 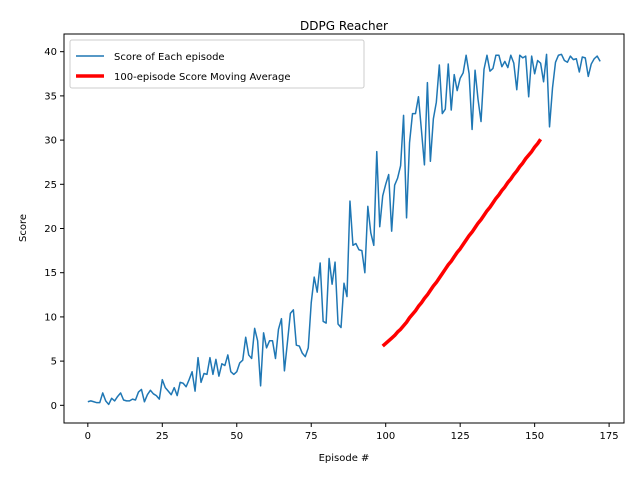 What do you see at coordinates (202, 77) in the screenshot?
I see `legend-label-moving-average: 100-episode Score Moving Average` at bounding box center [202, 77].